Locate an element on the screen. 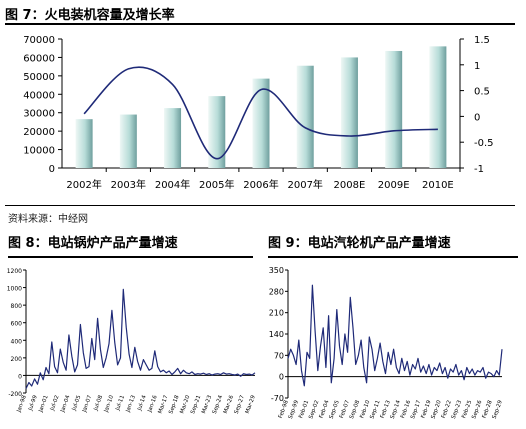  fig8-x-tick-label: Jul-02 is located at coordinates (54, 404).